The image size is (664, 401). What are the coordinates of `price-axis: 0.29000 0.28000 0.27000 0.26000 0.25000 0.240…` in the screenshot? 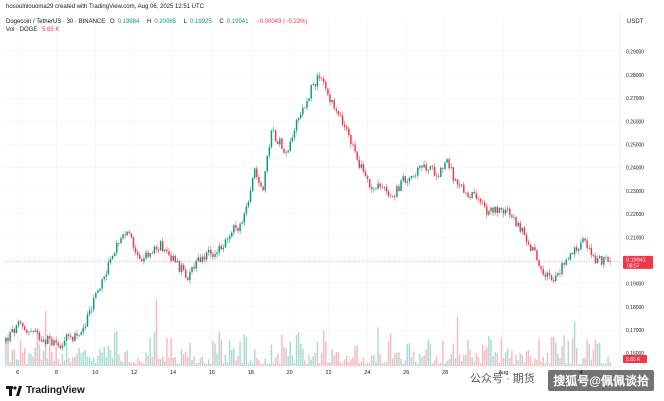 It's located at (635, 204).